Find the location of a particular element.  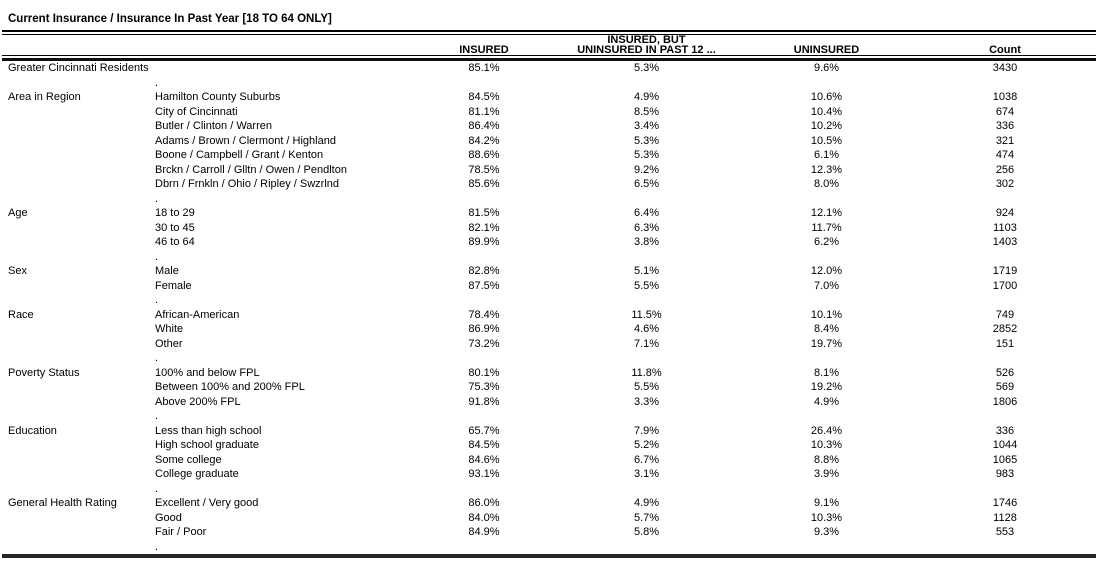

column-header-line: UNINSURED is located at coordinates (826, 50).